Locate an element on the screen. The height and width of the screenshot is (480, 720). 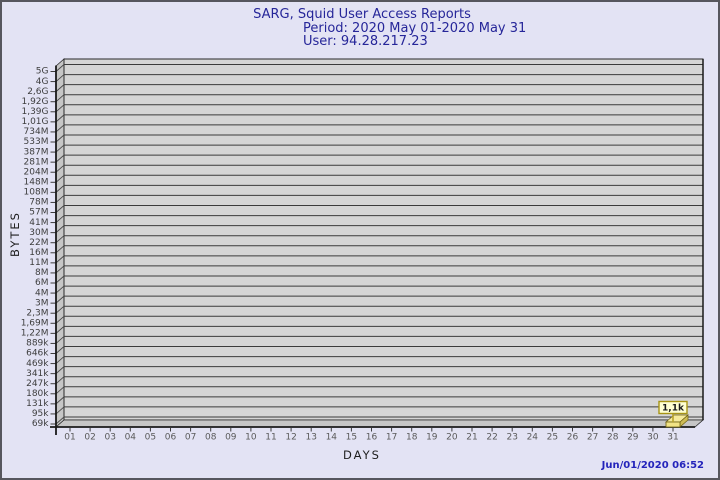
annotation-box is located at coordinates (673, 407).